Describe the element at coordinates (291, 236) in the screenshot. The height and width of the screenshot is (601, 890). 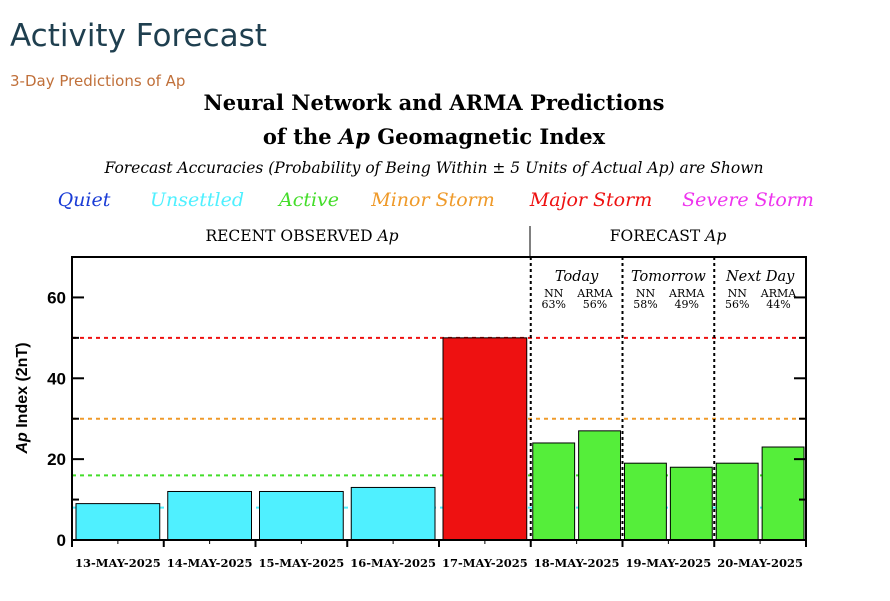
I see `section-observed-label: RECENT OBSERVED` at that location.